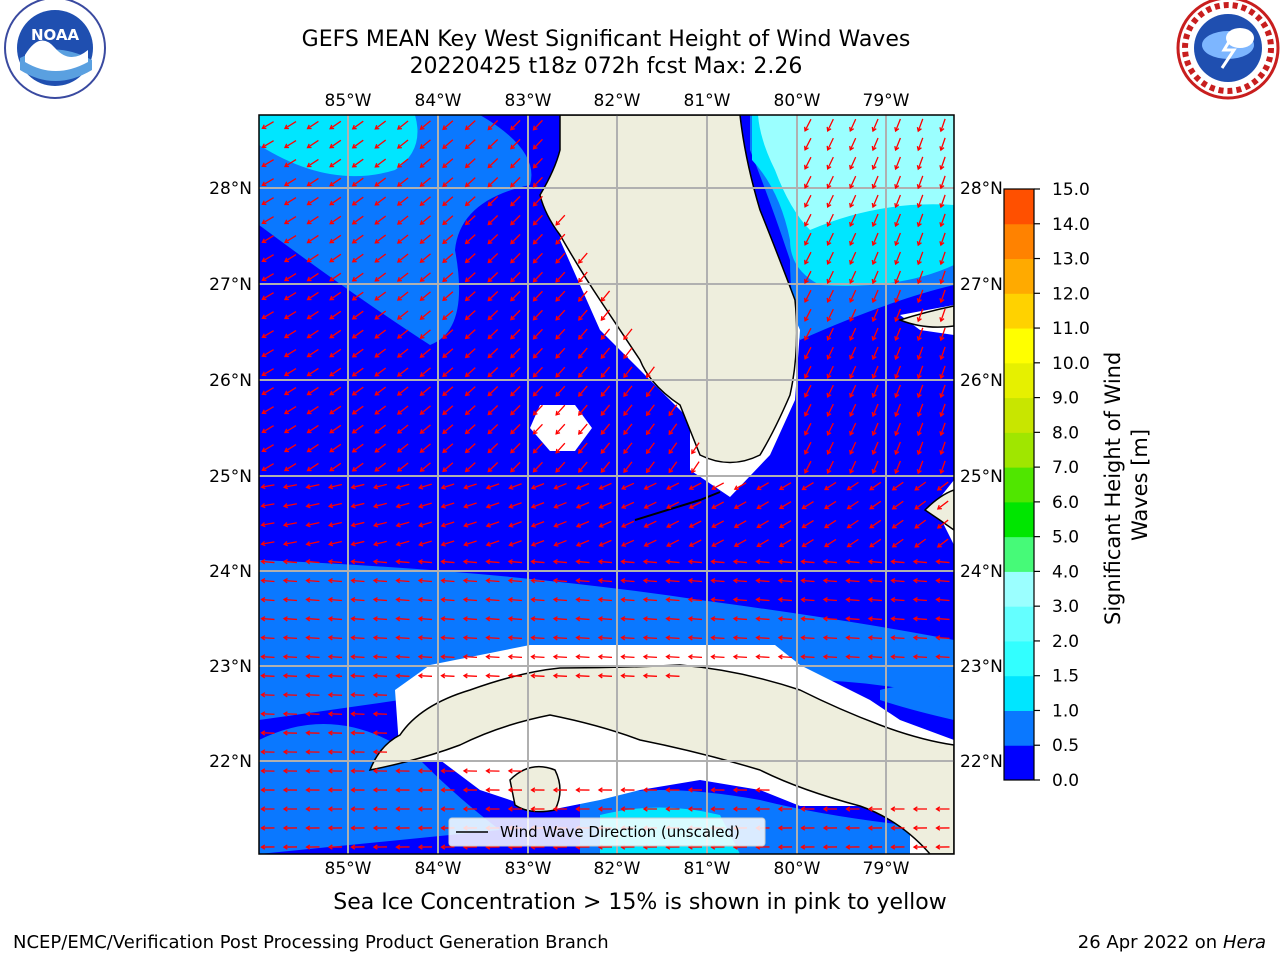 Image resolution: width=1280 pixels, height=960 pixels. Describe the element at coordinates (1071, 260) in the screenshot. I see `colorbar-tick-label: 13.0` at that location.